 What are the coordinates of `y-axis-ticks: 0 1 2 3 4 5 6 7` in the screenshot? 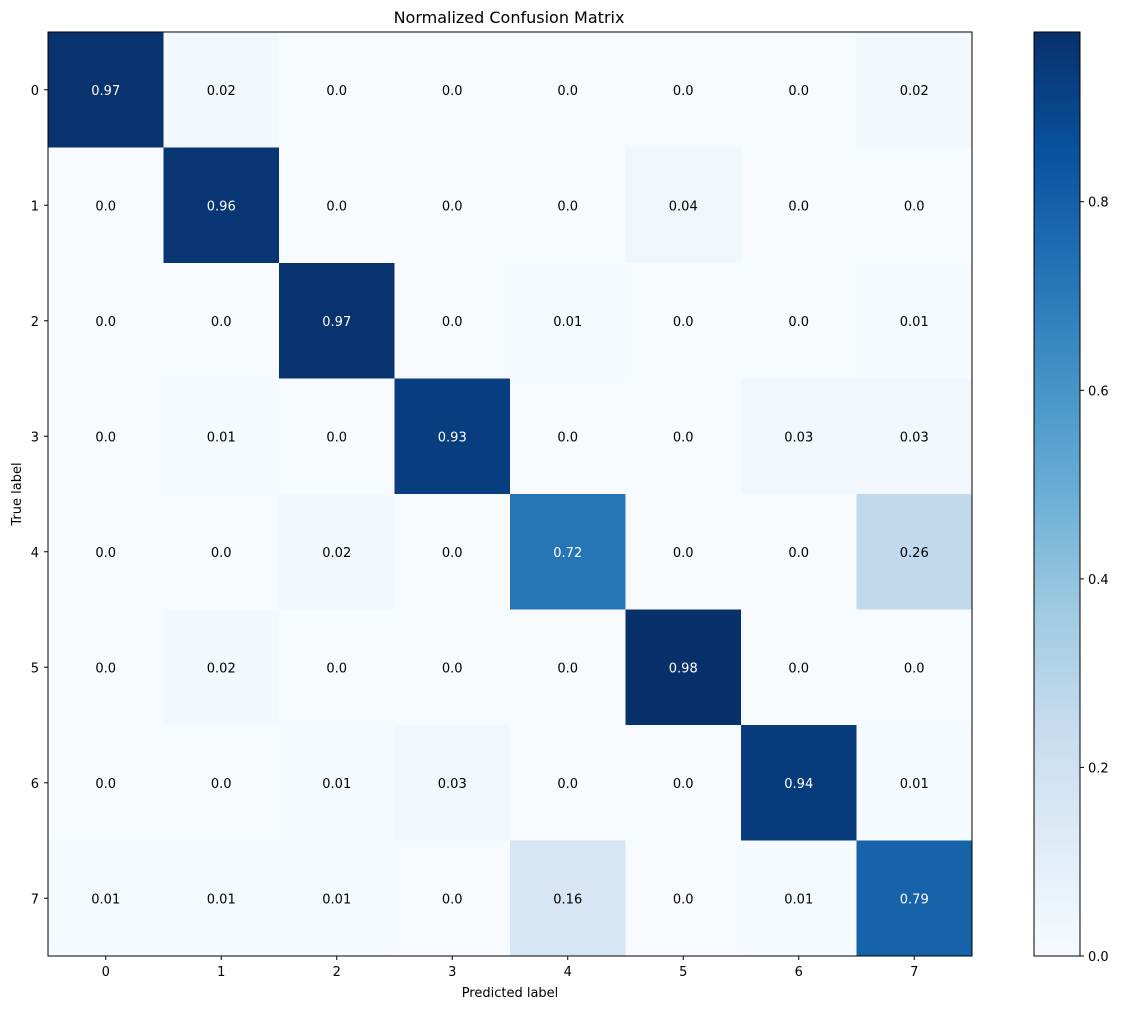 It's located at (39, 495).